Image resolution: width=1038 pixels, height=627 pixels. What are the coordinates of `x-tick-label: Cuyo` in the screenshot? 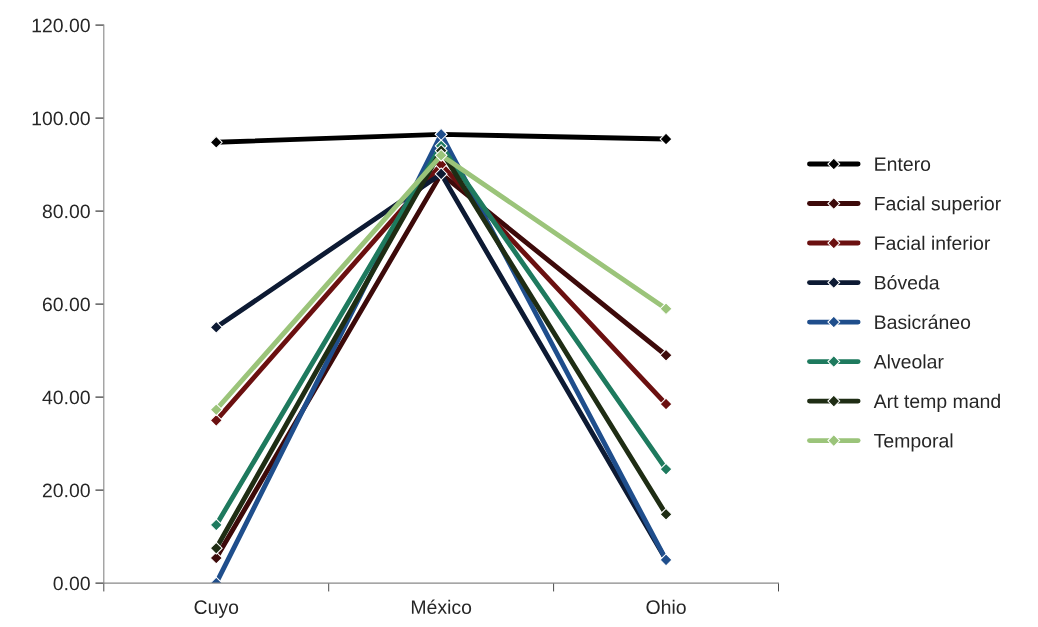 It's located at (216, 609).